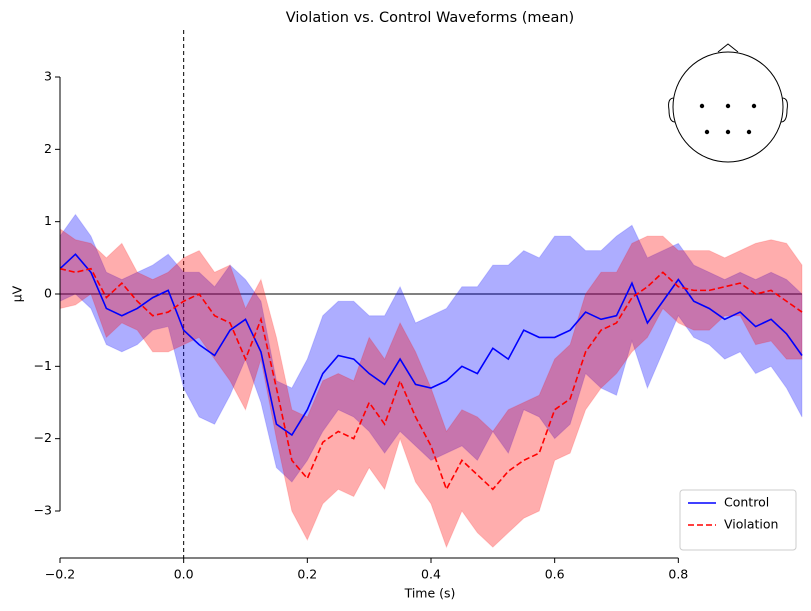 The image size is (811, 611). Describe the element at coordinates (48, 220) in the screenshot. I see `y-tick-label: 1` at that location.